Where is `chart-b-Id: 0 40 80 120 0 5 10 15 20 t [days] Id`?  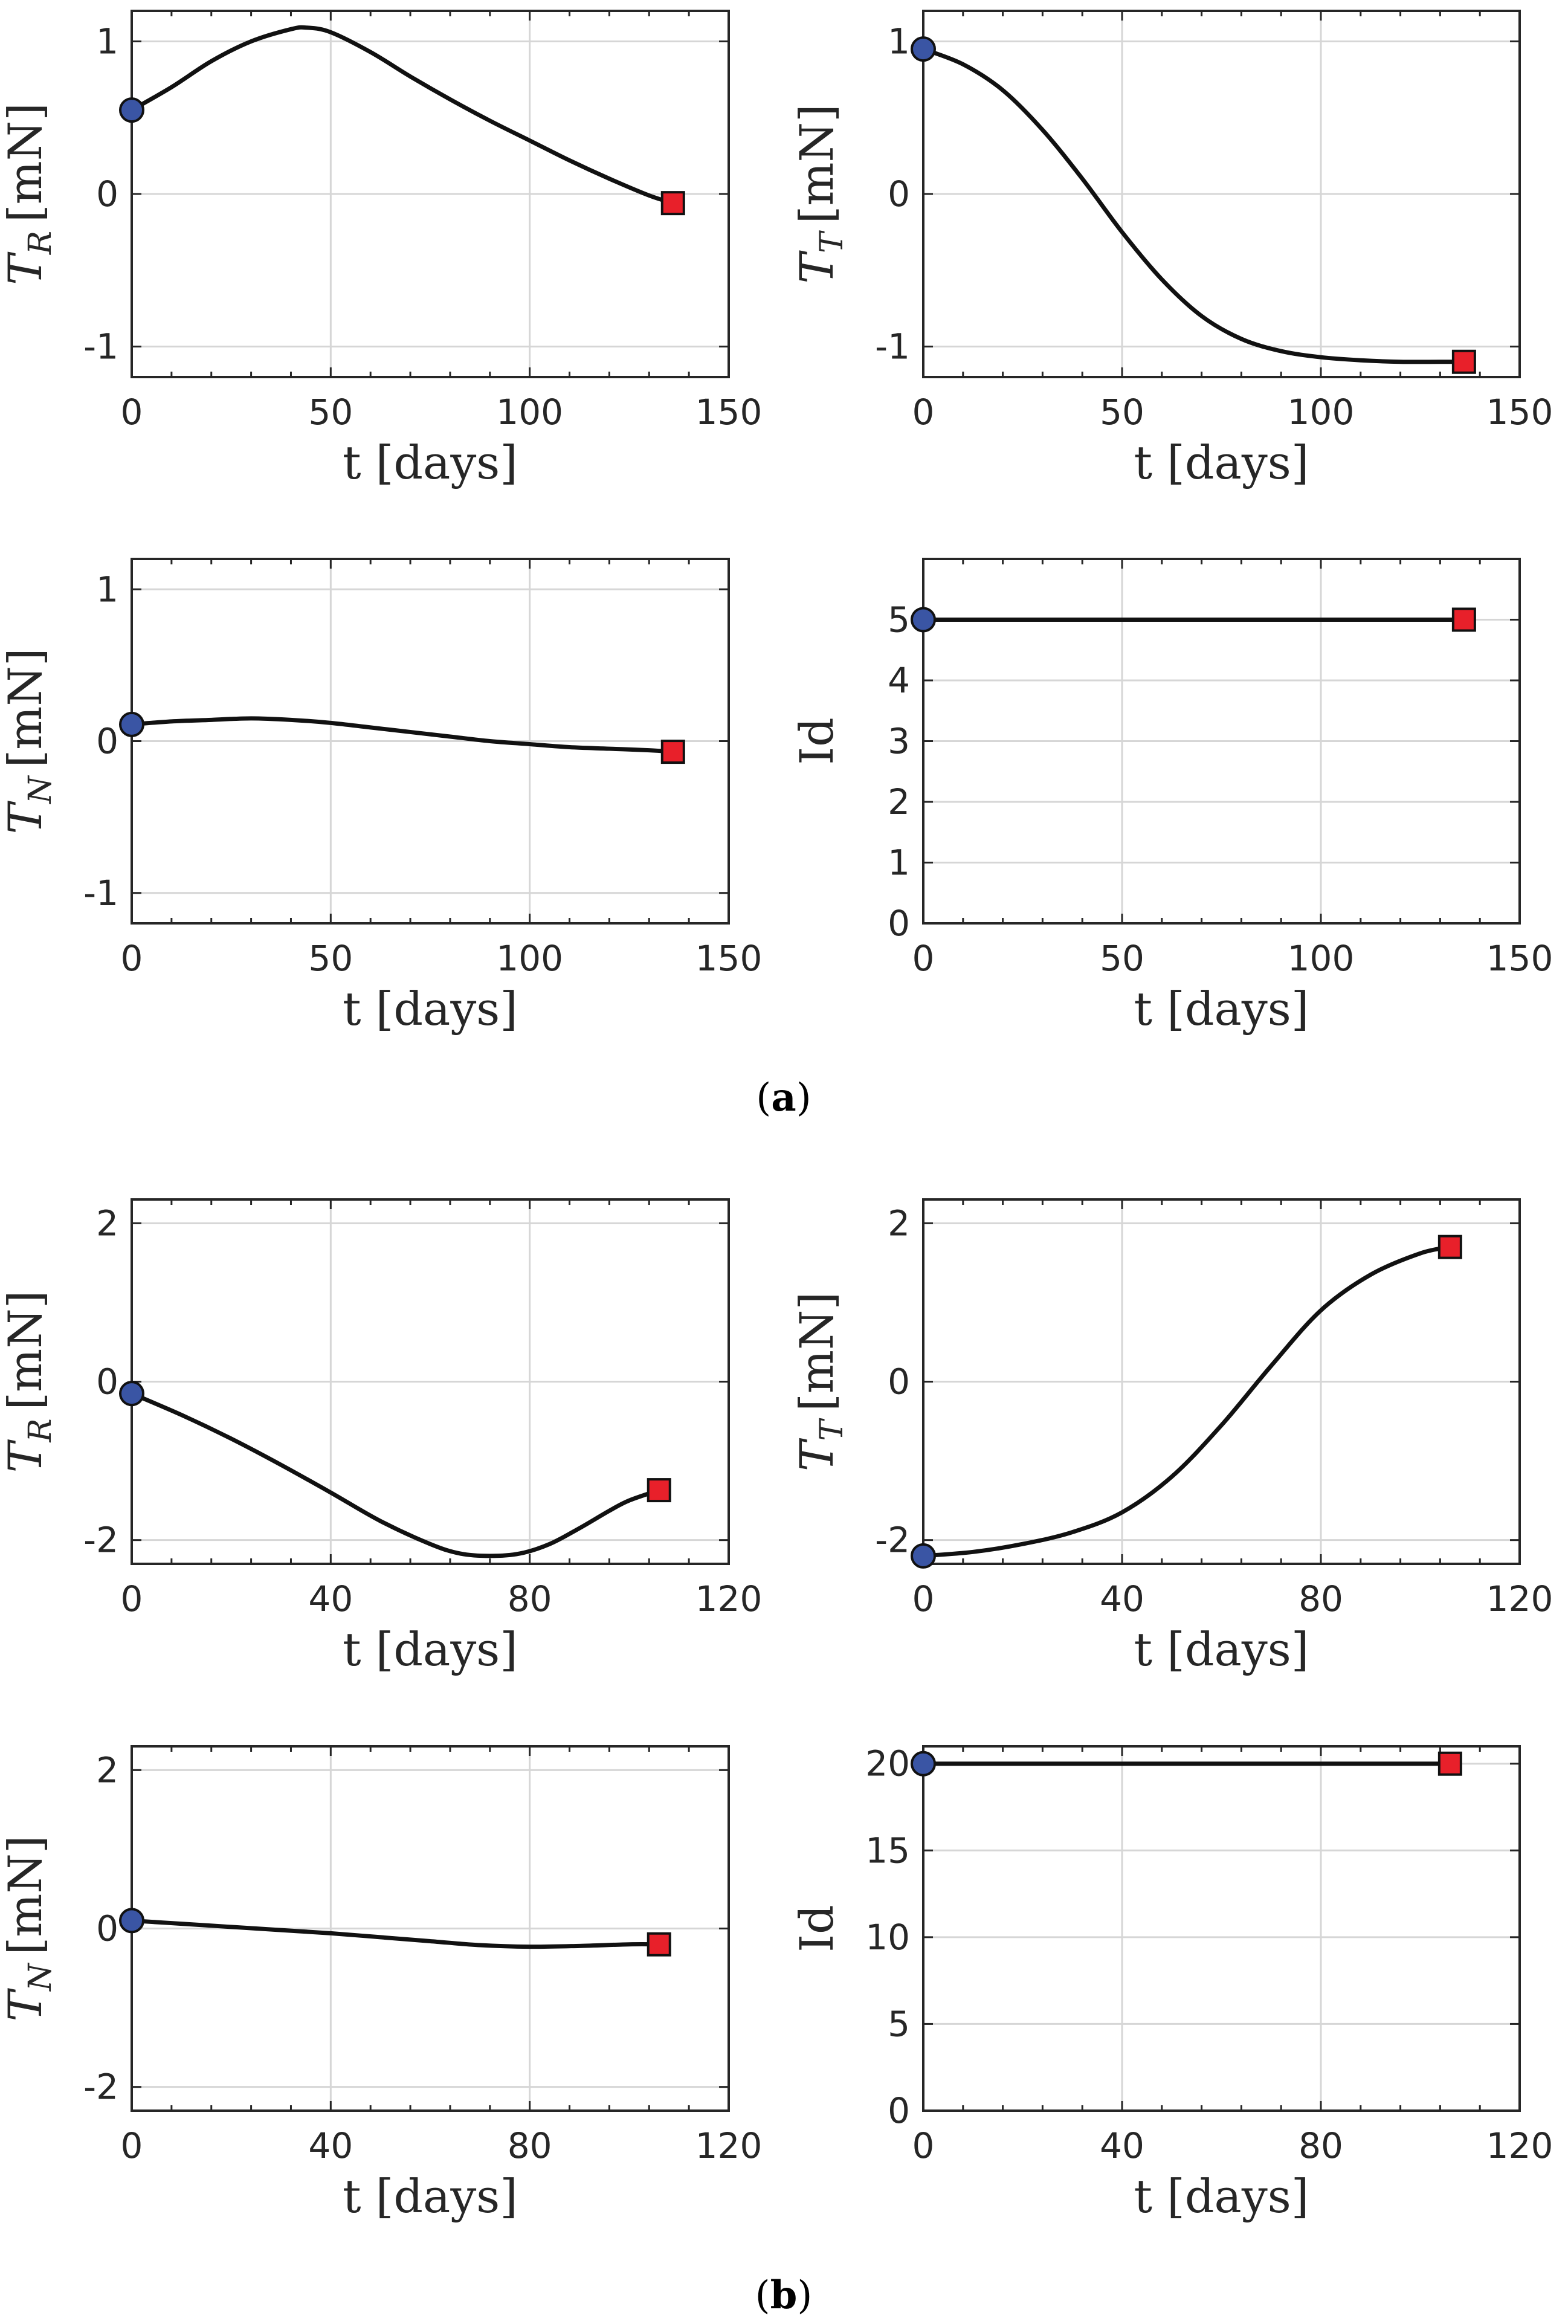
chart-b-Id: 0 40 80 120 0 5 10 15 20 t [days] Id is located at coordinates (1171, 1983).